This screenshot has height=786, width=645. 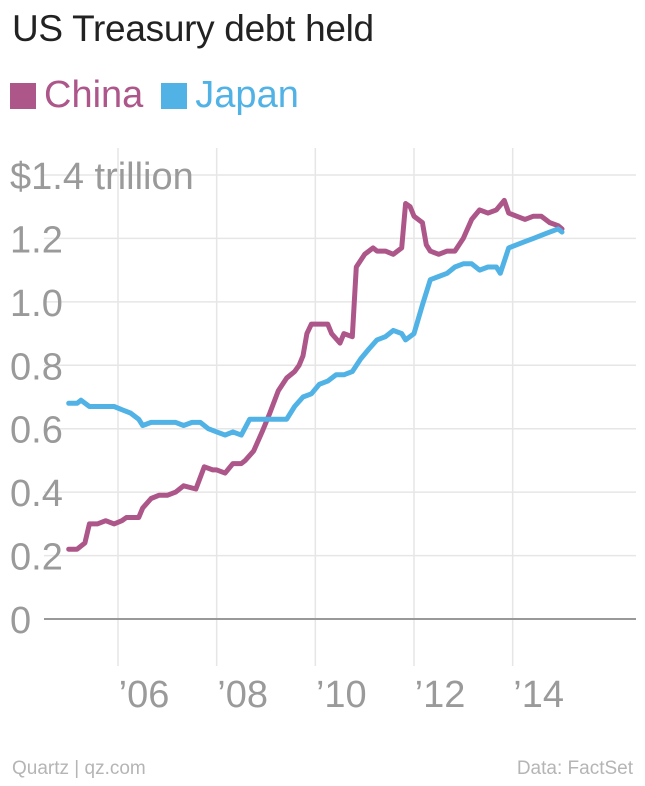 I want to click on legend-label-china: China, so click(x=94, y=95).